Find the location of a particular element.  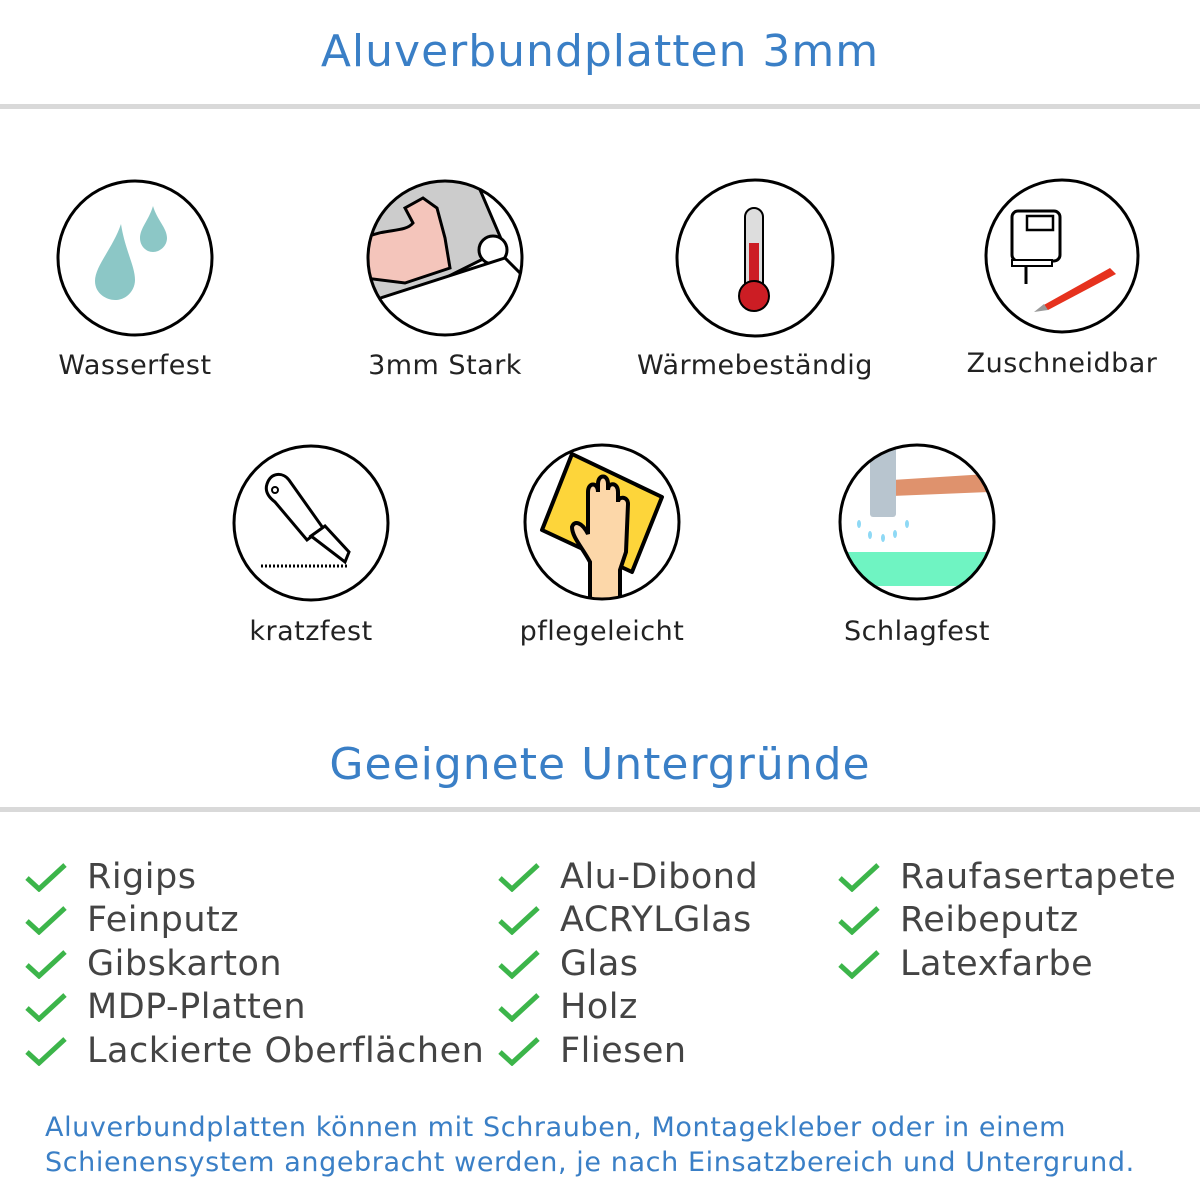

hand-cloth-icon is located at coordinates (602, 522).